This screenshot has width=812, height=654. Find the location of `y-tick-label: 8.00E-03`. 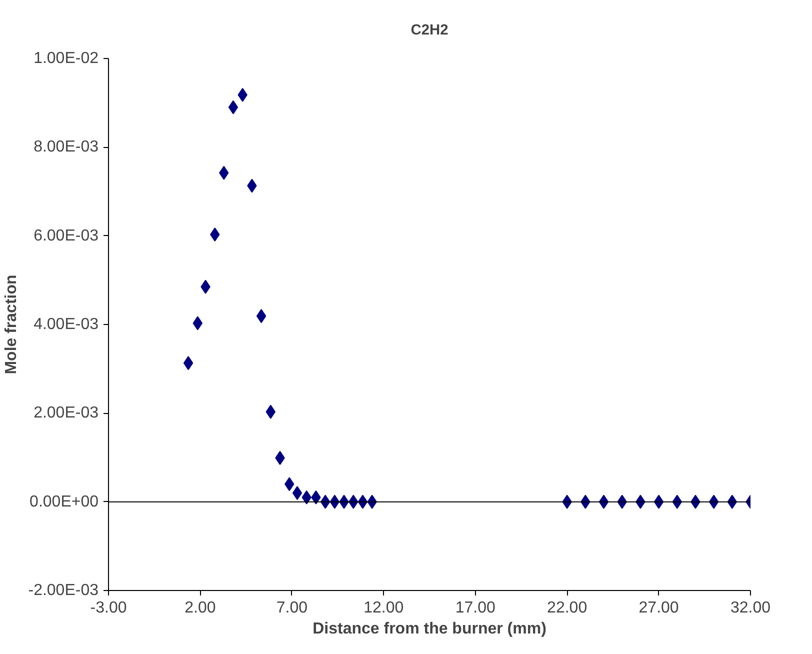

y-tick-label: 8.00E-03 is located at coordinates (66, 147).